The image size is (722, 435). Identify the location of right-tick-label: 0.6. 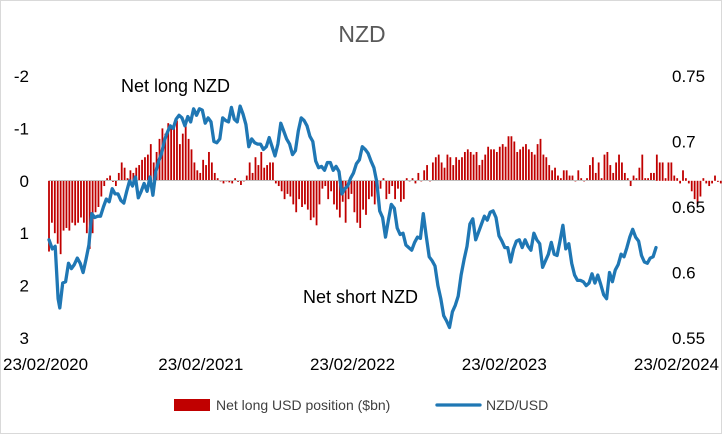
(684, 273).